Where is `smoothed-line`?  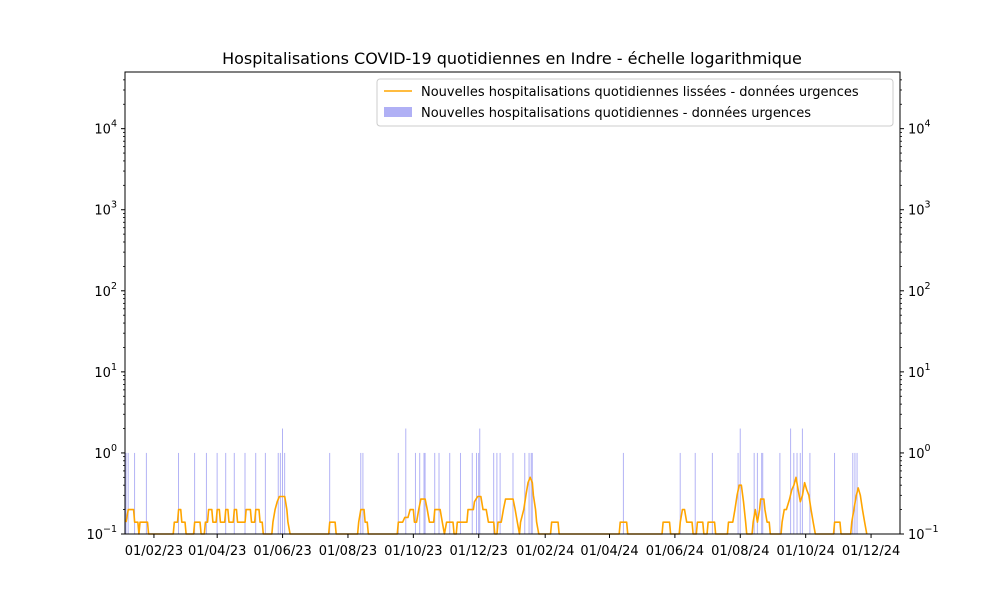 smoothed-line is located at coordinates (496, 505).